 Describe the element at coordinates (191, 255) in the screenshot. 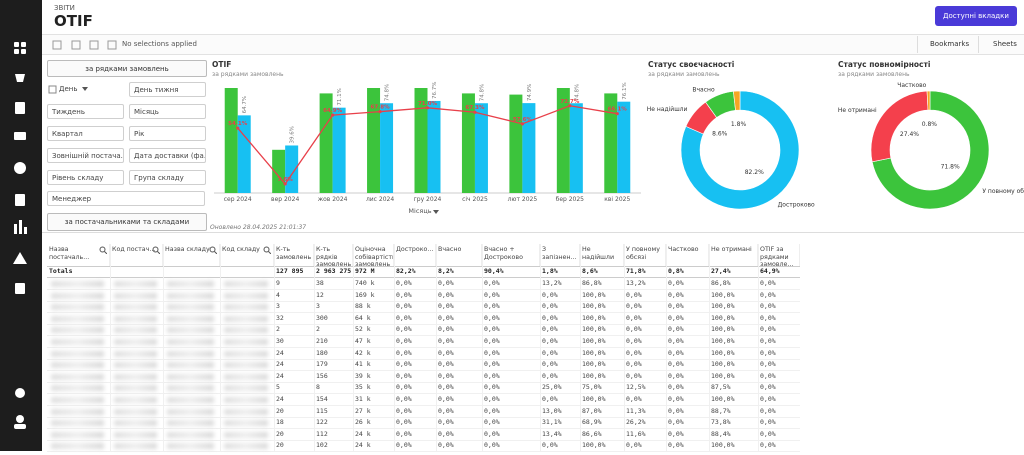

I see `column-header: Назва складу` at that location.